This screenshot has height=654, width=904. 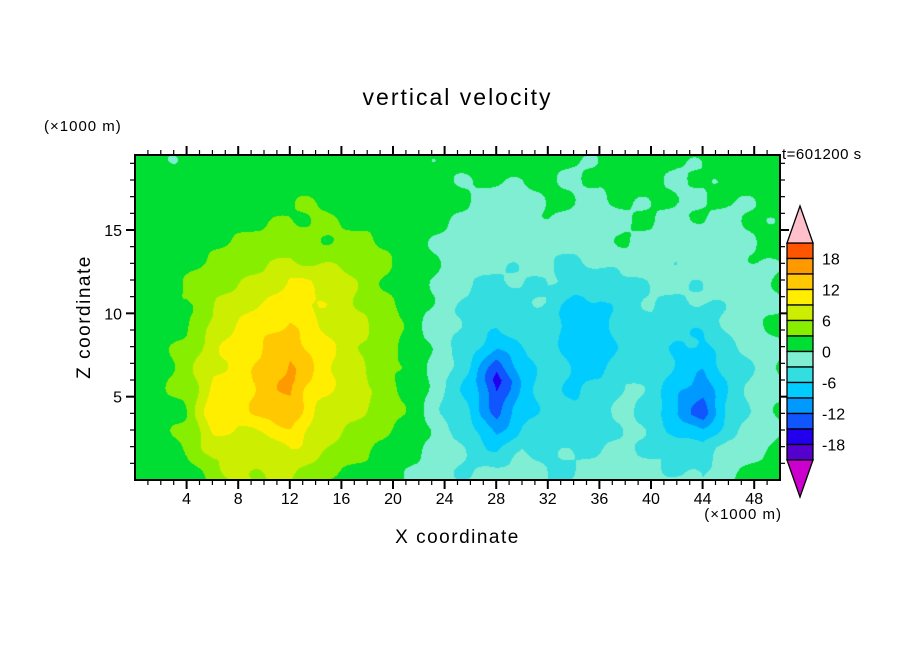 What do you see at coordinates (113, 314) in the screenshot?
I see `y-tick-label: 10` at bounding box center [113, 314].